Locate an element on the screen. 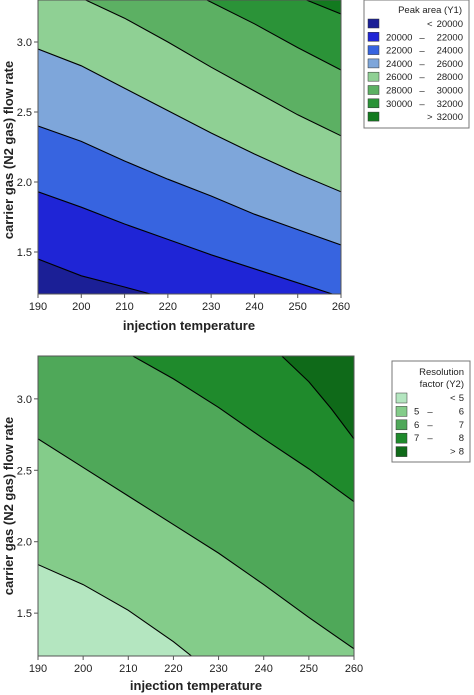  legend-low: 22000 is located at coordinates (399, 51).